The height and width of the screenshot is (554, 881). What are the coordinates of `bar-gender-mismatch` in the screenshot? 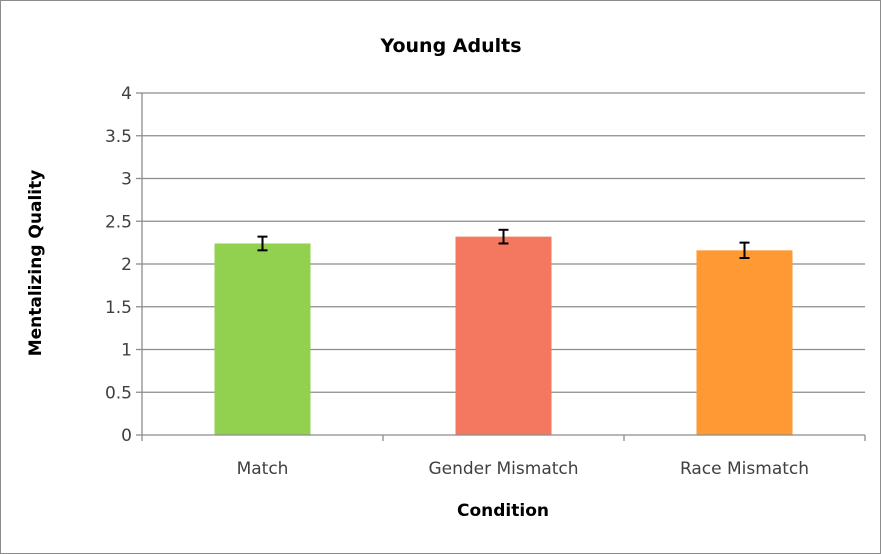 It's located at (503, 335).